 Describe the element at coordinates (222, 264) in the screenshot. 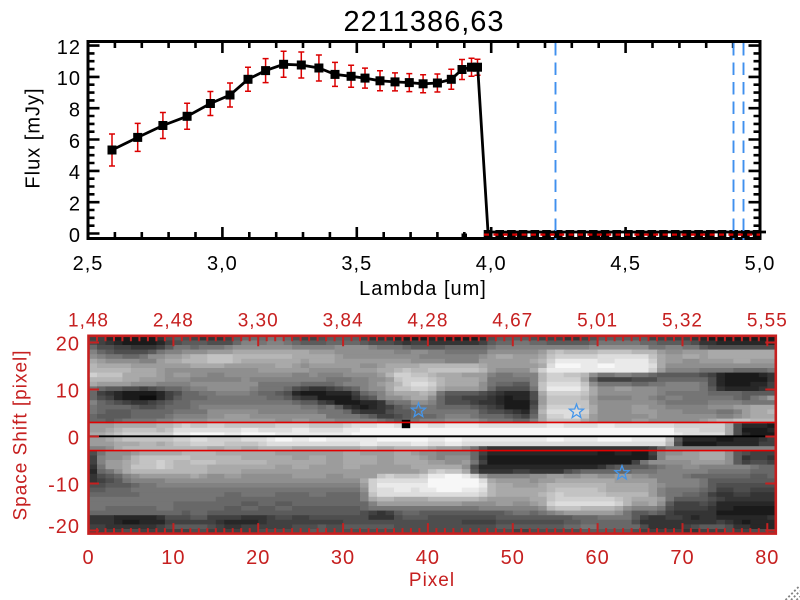

I see `svg-text: 3,0` at that location.